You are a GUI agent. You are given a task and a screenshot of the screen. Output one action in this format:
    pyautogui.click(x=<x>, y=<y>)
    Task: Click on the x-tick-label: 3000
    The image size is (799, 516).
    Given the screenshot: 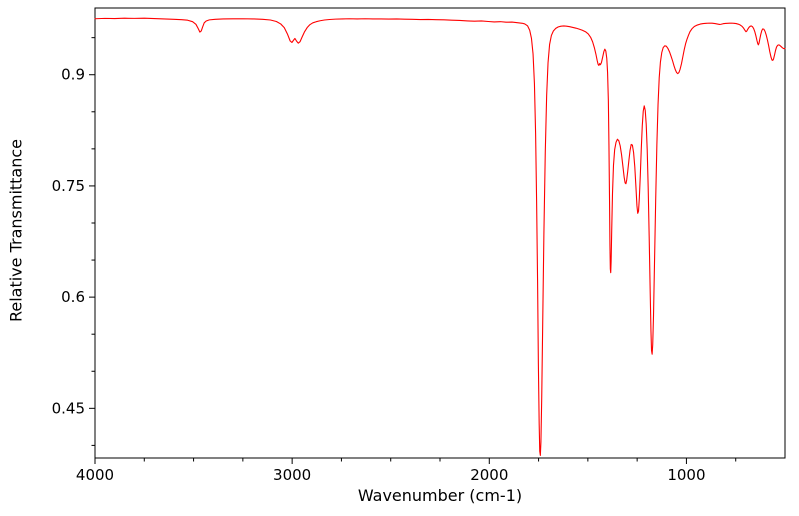 What is the action you would take?
    pyautogui.click(x=292, y=475)
    